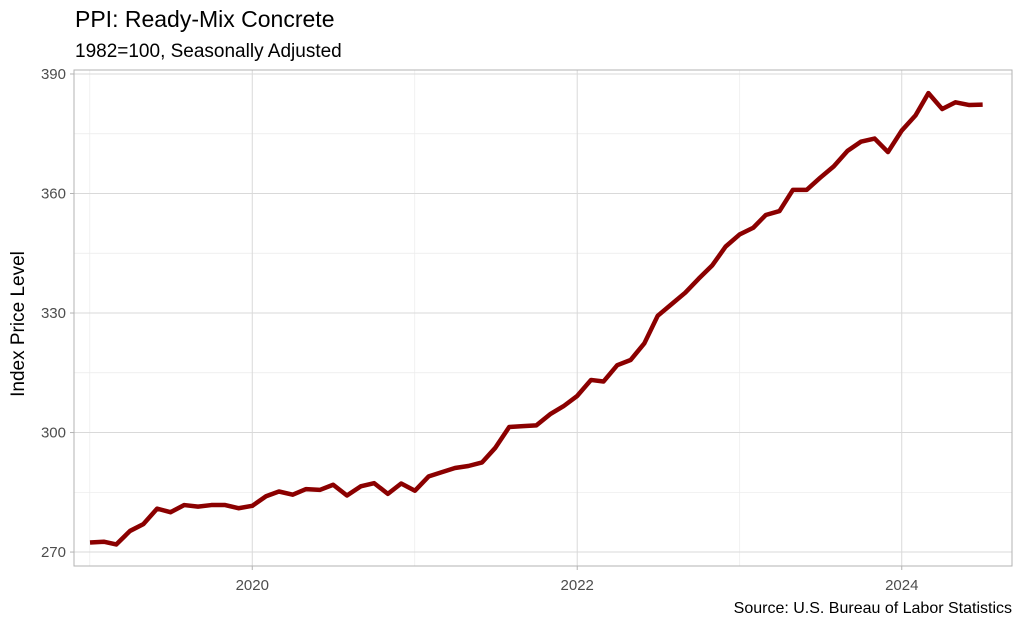  I want to click on chart-title: PPI: Ready-Mix Concrete, so click(205, 19).